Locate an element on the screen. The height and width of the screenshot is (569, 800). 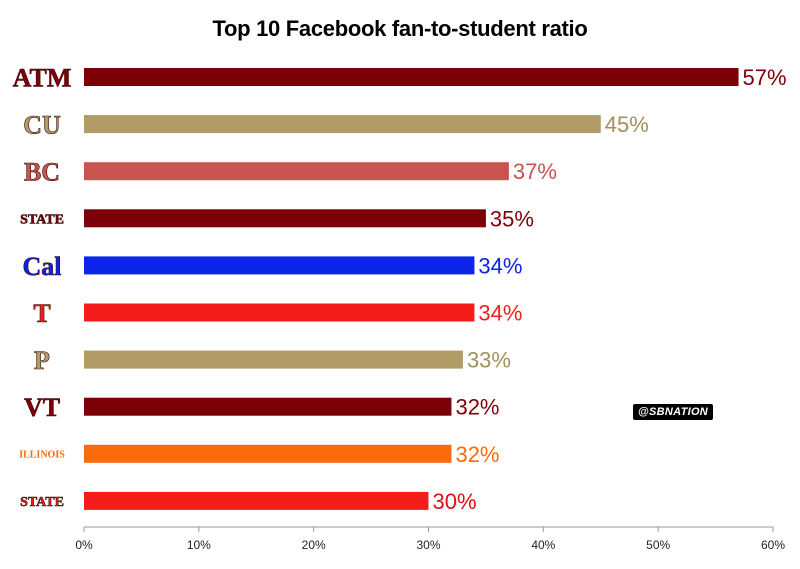
team-logo-9: ILLINOIS is located at coordinates (42, 454).